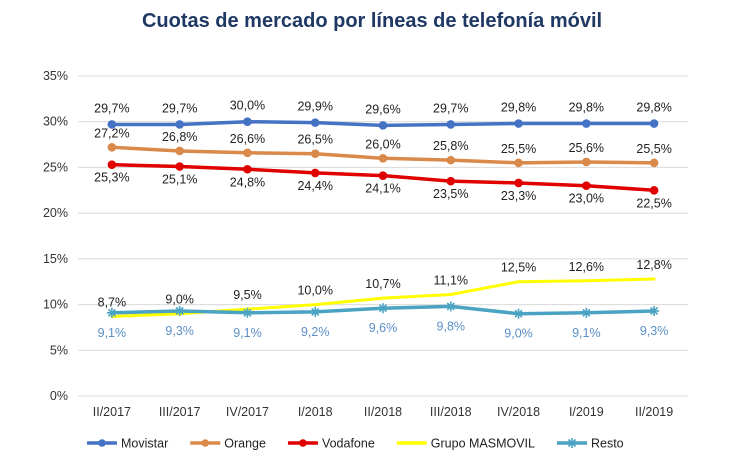  What do you see at coordinates (55, 305) in the screenshot?
I see `y-tick-label: 10%` at bounding box center [55, 305].